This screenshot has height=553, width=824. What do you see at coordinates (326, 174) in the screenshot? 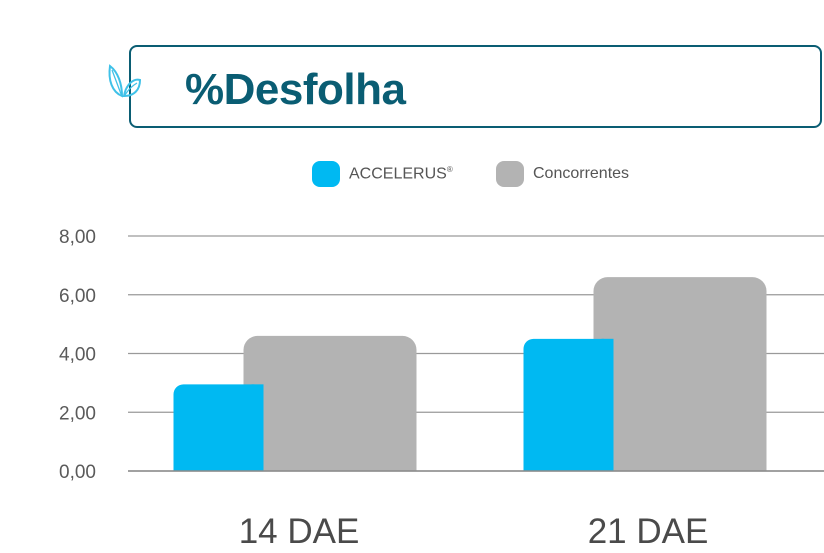
I see `legend-swatch-accelerus` at bounding box center [326, 174].